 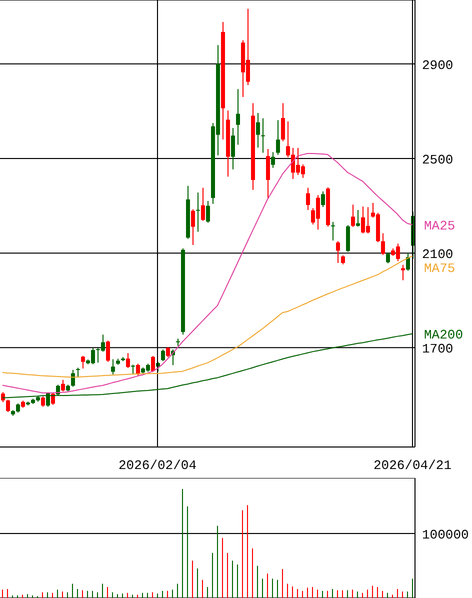 What do you see at coordinates (445, 534) in the screenshot?
I see `y-tick-label: 100000` at bounding box center [445, 534].